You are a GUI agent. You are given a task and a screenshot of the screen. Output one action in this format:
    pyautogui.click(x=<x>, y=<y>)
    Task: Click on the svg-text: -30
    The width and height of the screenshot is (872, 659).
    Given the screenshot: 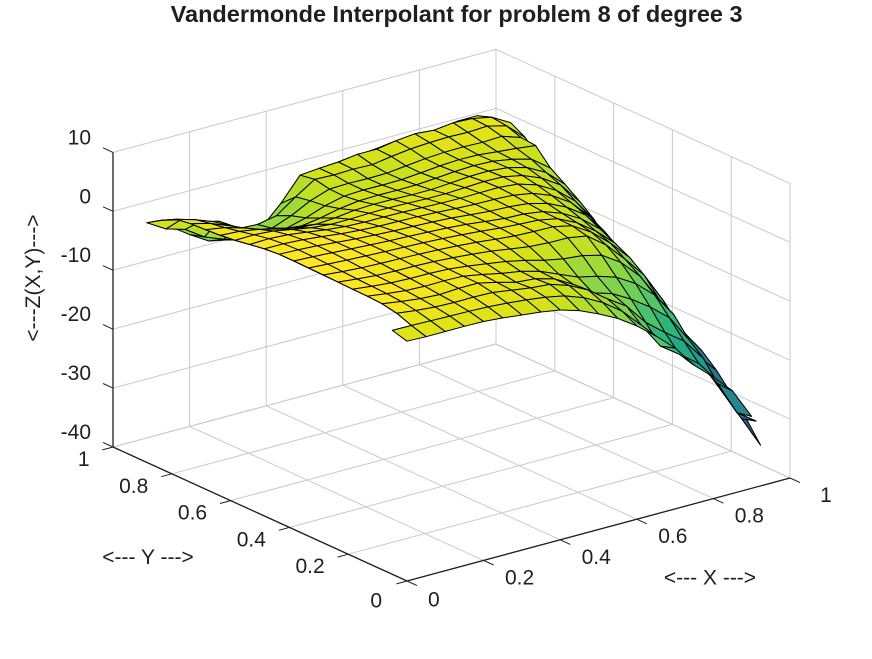 What is the action you would take?
    pyautogui.click(x=76, y=373)
    